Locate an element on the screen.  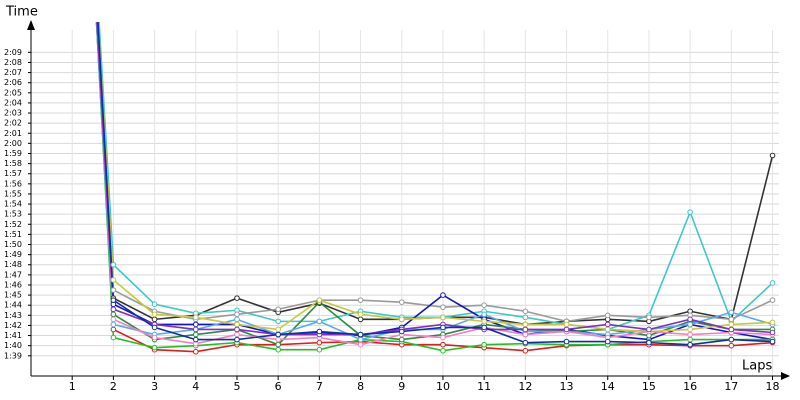
x-arrow is located at coordinates (785, 376).